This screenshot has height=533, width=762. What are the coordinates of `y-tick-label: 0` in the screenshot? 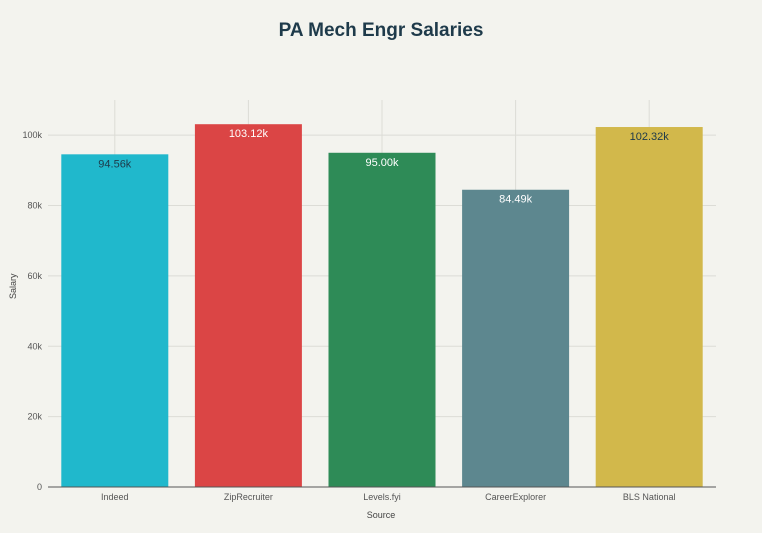 It's located at (39, 487).